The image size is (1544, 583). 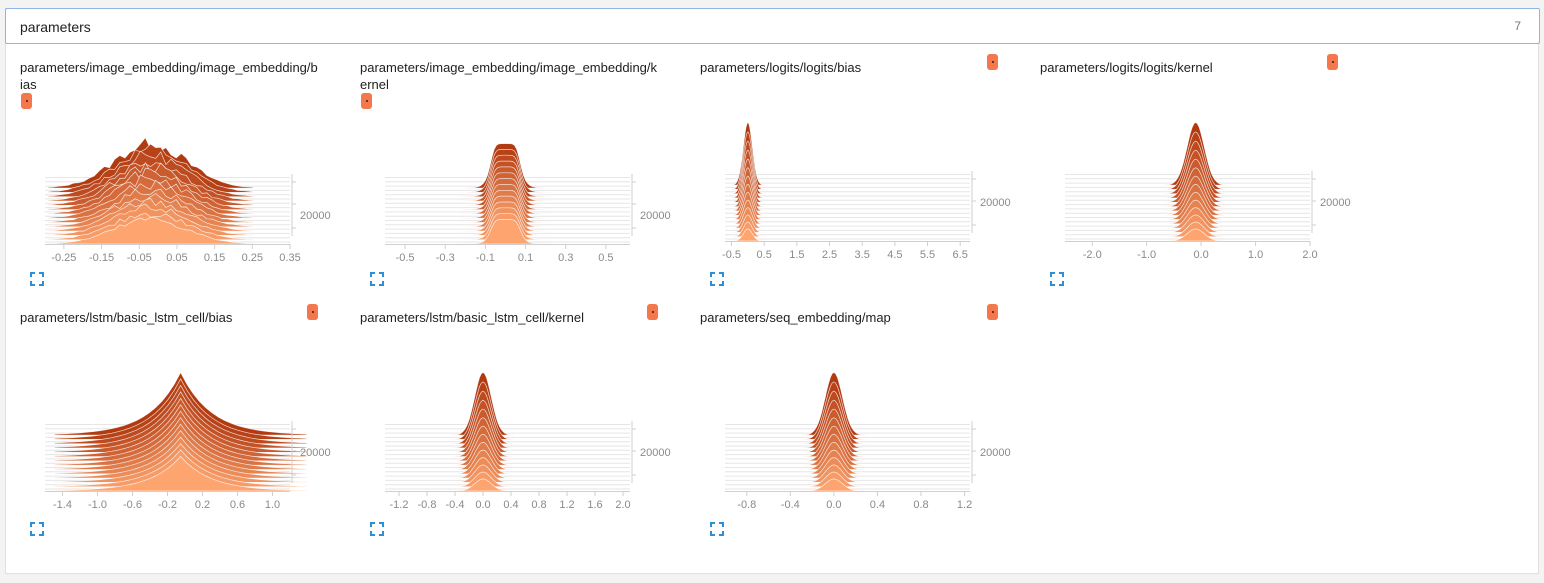 What do you see at coordinates (126, 317) in the screenshot?
I see `chart-title: parameters/lstm/basic_lstm_cell/bias` at bounding box center [126, 317].